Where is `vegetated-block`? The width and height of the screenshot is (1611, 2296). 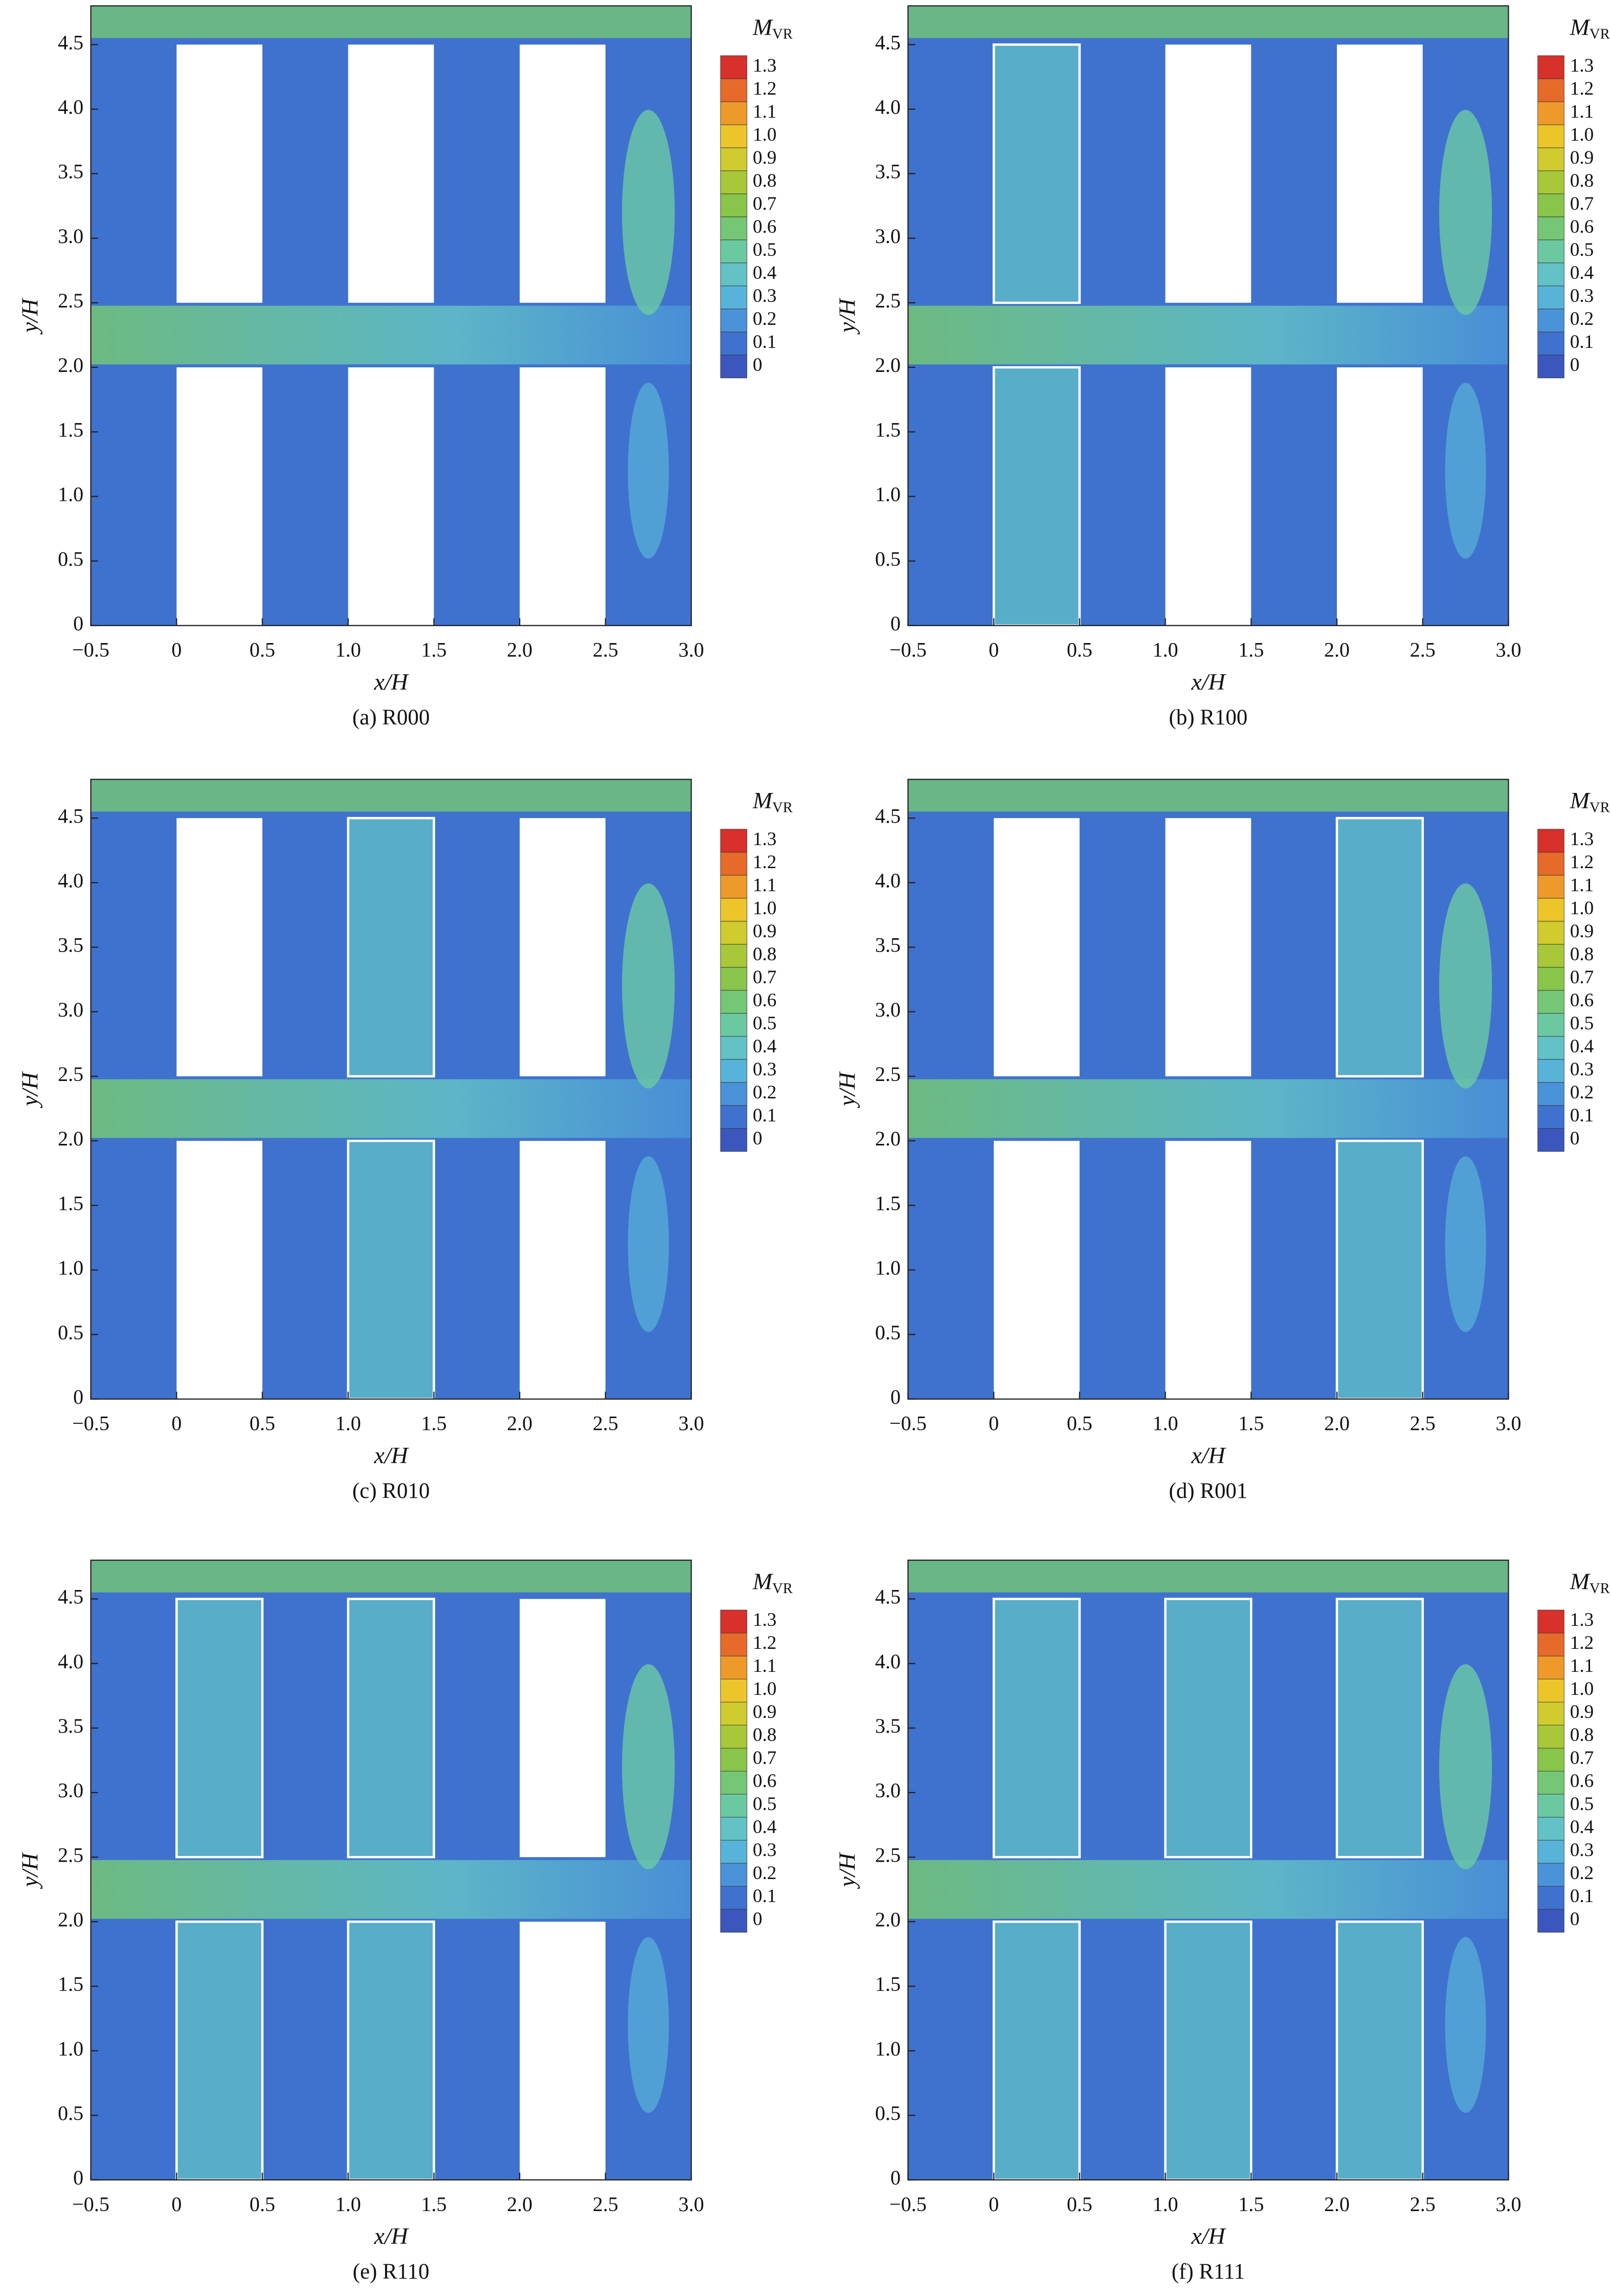 vegetated-block is located at coordinates (391, 1728).